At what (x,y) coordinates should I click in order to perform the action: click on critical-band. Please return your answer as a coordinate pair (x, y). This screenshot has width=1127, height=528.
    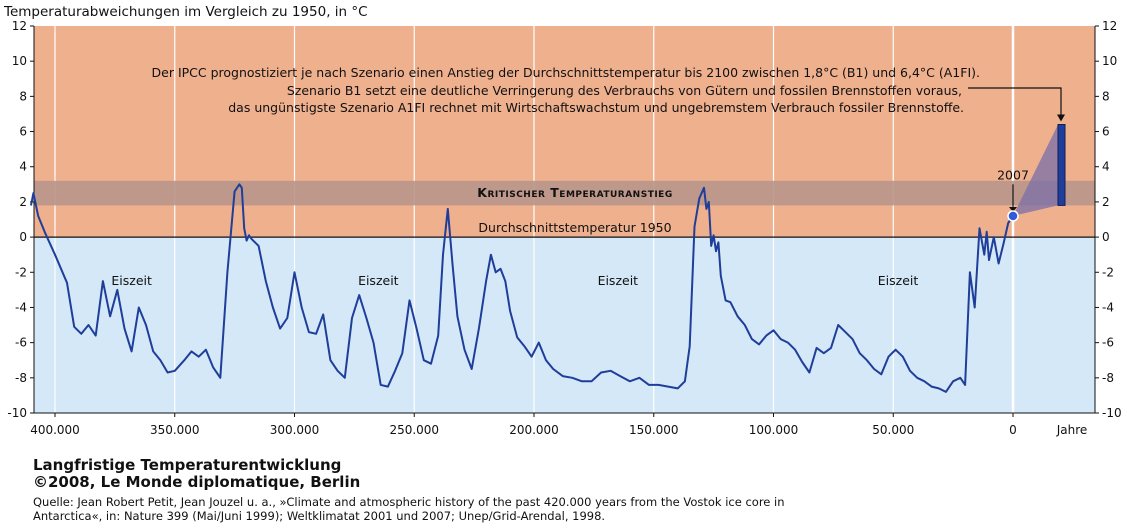
    Looking at the image, I should click on (564, 193).